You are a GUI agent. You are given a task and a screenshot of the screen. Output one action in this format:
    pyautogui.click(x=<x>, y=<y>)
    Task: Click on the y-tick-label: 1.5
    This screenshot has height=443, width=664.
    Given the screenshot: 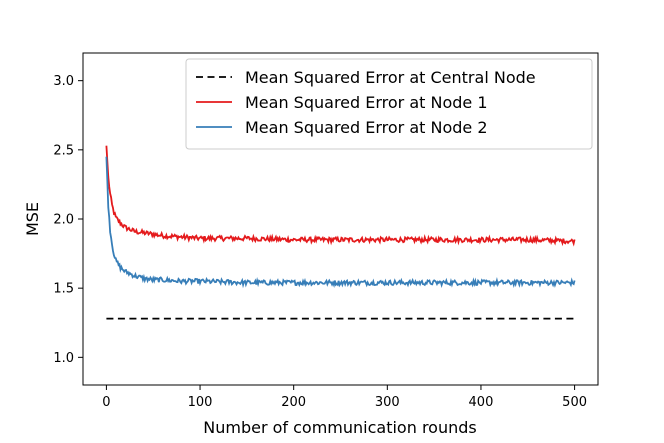 What is the action you would take?
    pyautogui.click(x=63, y=289)
    